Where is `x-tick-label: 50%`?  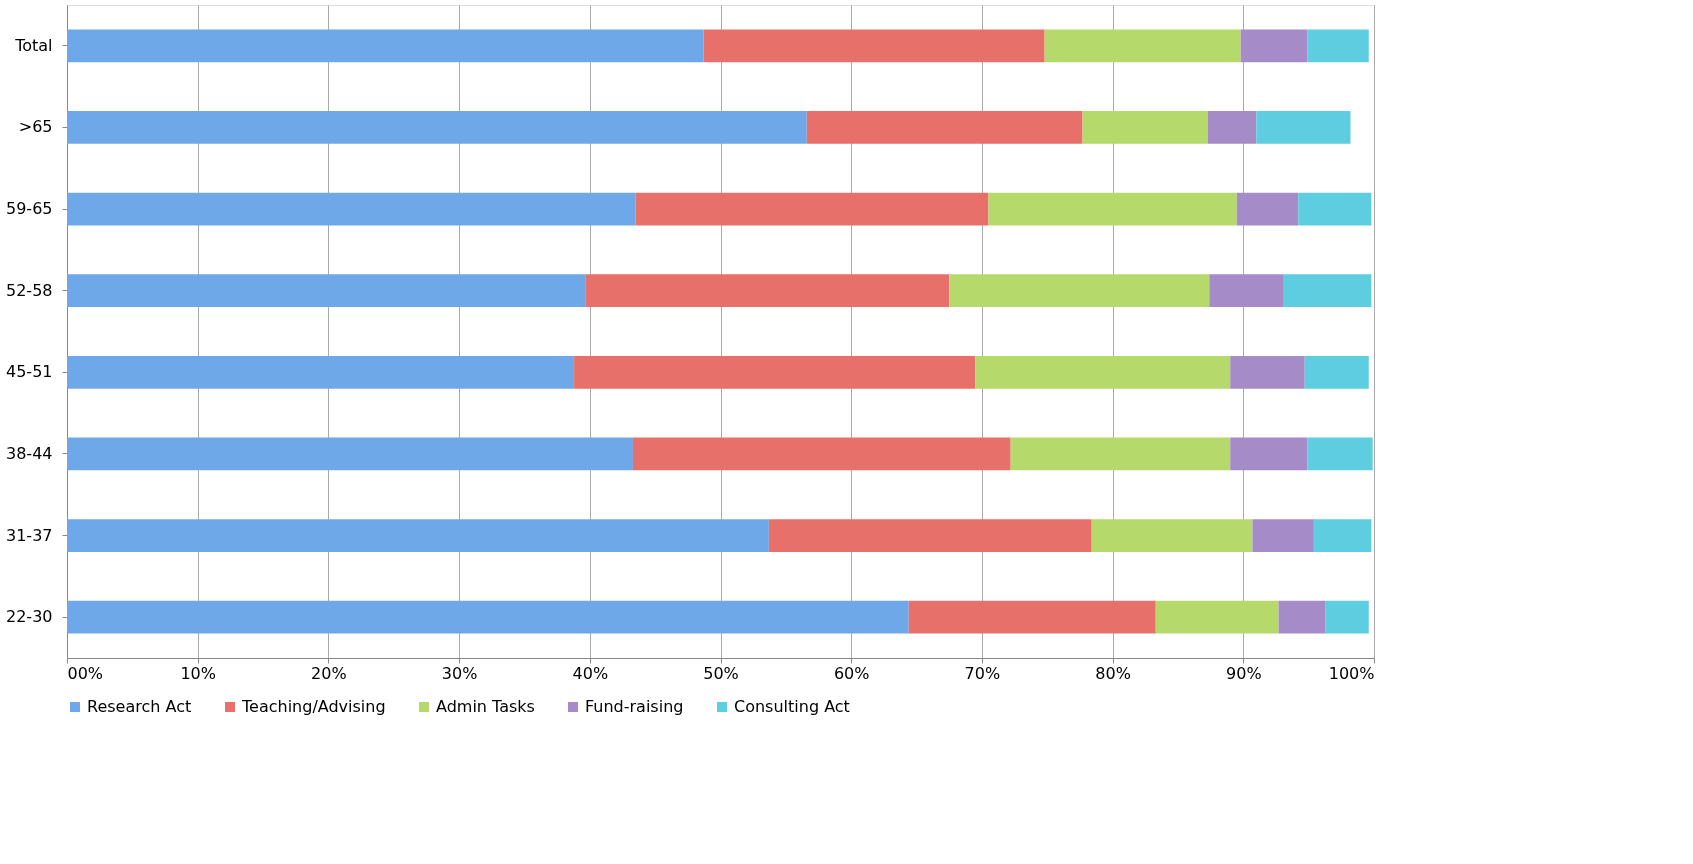 x-tick-label: 50% is located at coordinates (721, 673).